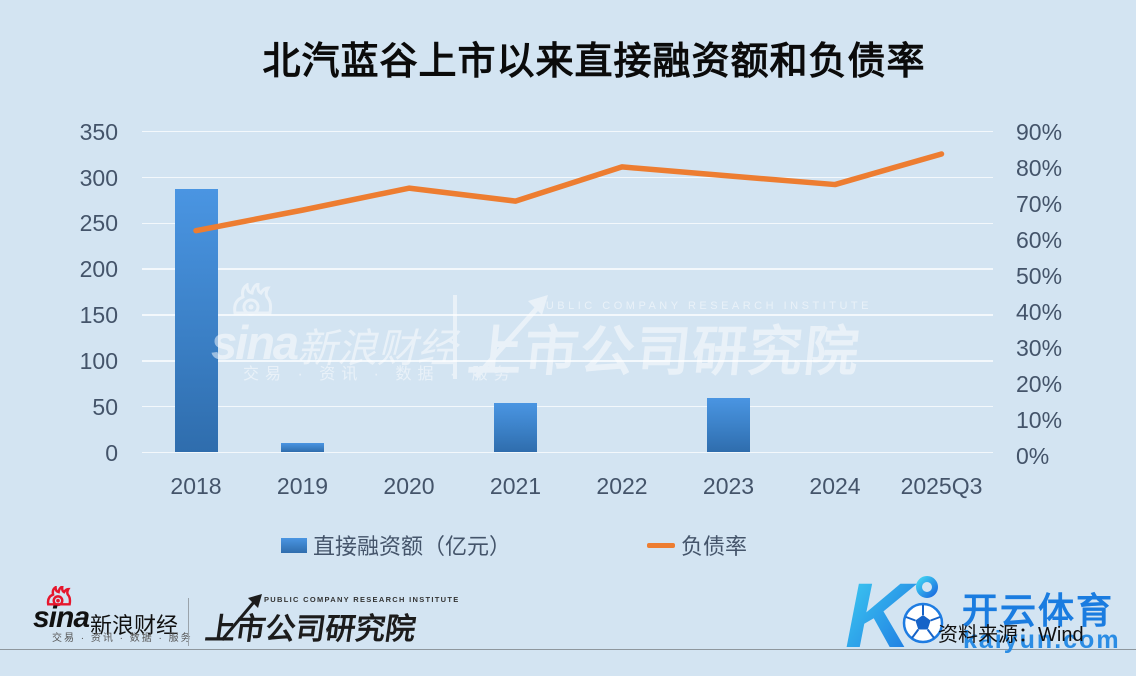 The height and width of the screenshot is (676, 1136). I want to click on kaiyun-title: 开云体育, so click(1038, 610).